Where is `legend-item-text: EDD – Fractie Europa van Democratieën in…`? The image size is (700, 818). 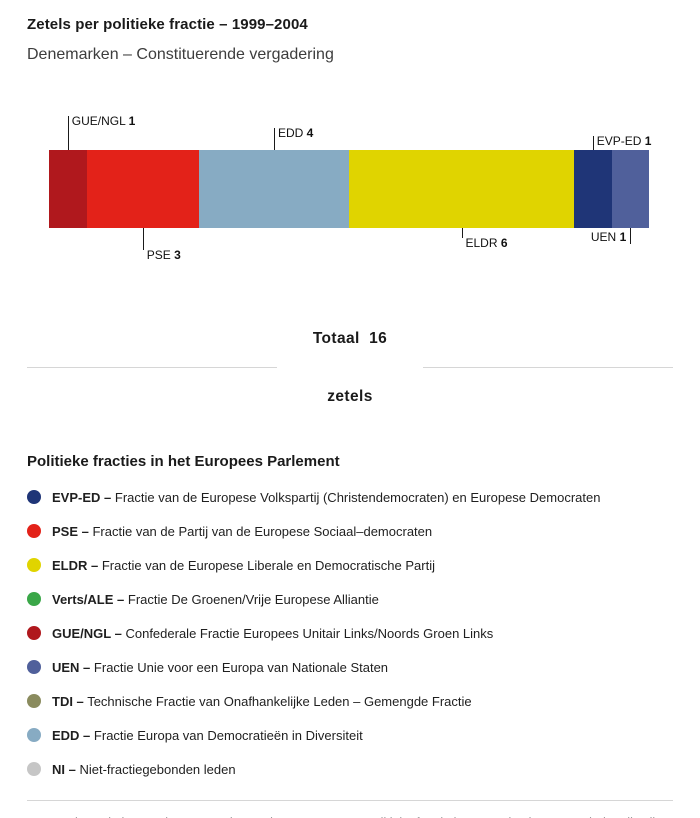 legend-item-text: EDD – Fractie Europa van Democratieën in… is located at coordinates (207, 735).